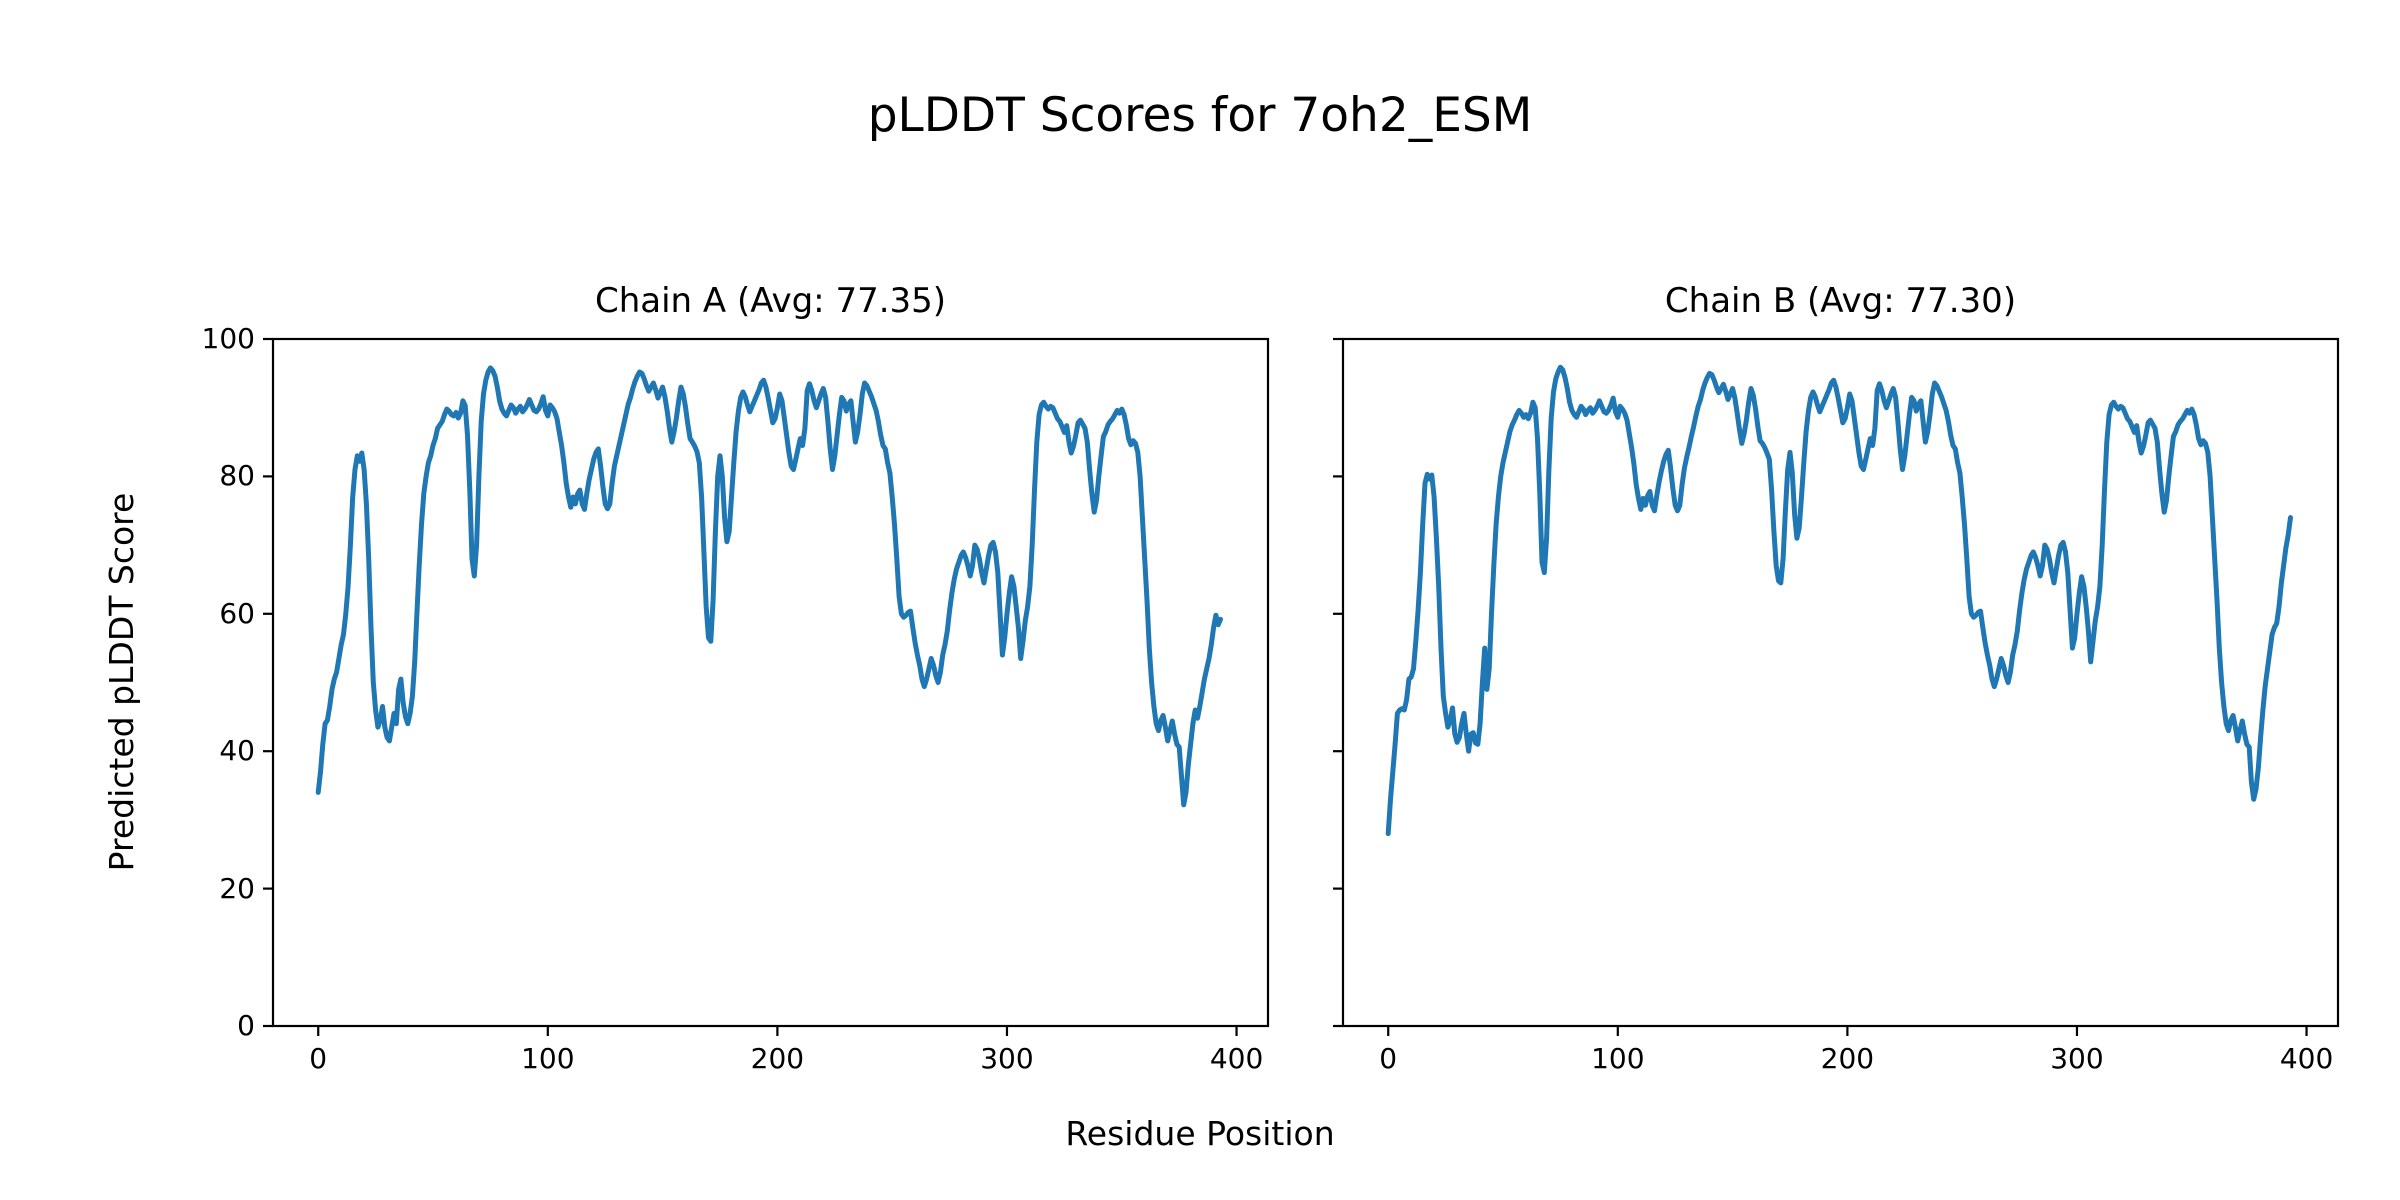 This screenshot has height=1200, width=2400. What do you see at coordinates (228, 338) in the screenshot?
I see `y-tick-label: 100` at bounding box center [228, 338].